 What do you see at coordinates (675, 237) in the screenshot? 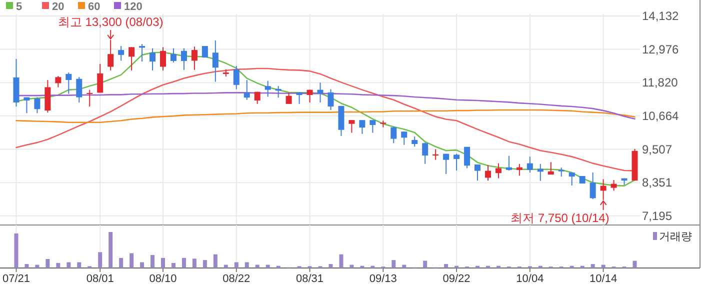
I see `legend-label: 거래량` at bounding box center [675, 237].